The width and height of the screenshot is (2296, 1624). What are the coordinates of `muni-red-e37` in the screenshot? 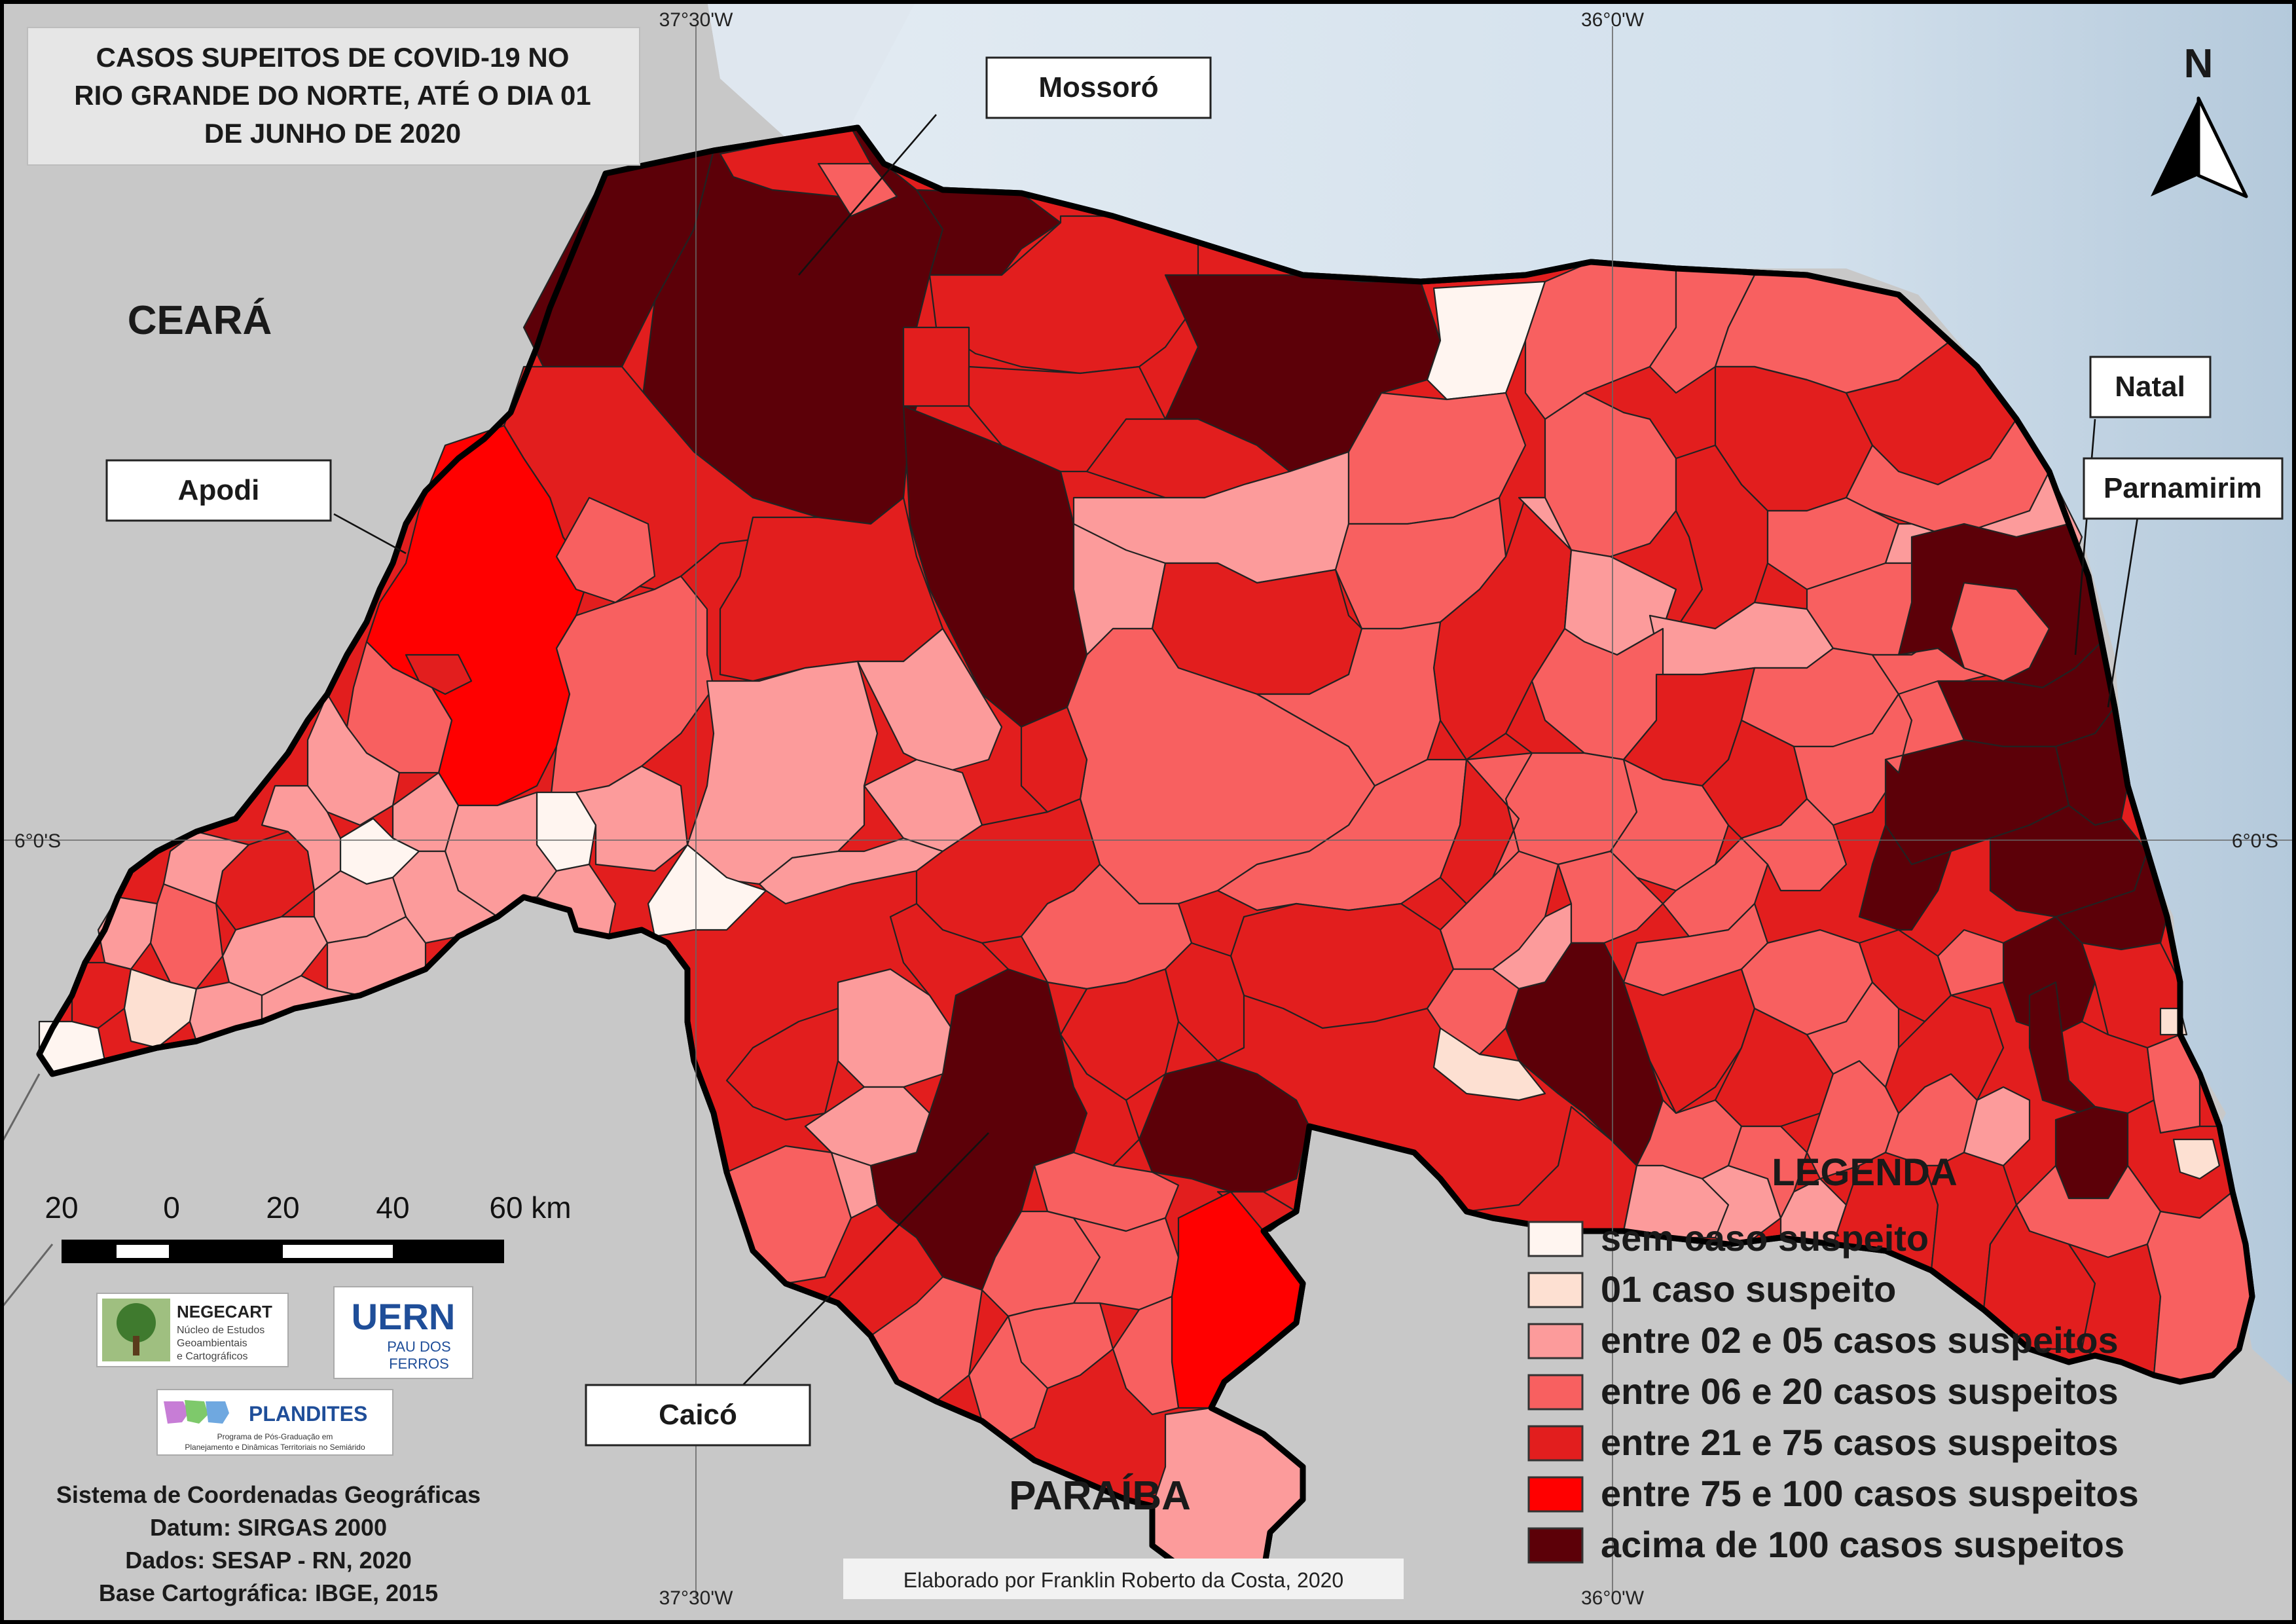 It's located at (1774, 1067).